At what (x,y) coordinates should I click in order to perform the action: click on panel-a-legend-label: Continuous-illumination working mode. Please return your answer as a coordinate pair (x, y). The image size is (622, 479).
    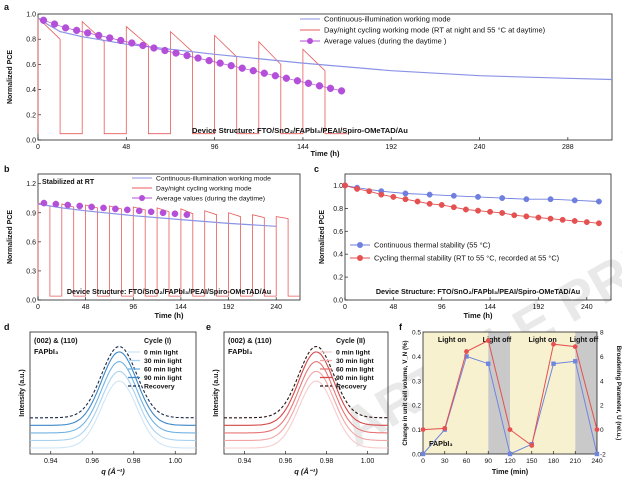
    Looking at the image, I should click on (387, 19).